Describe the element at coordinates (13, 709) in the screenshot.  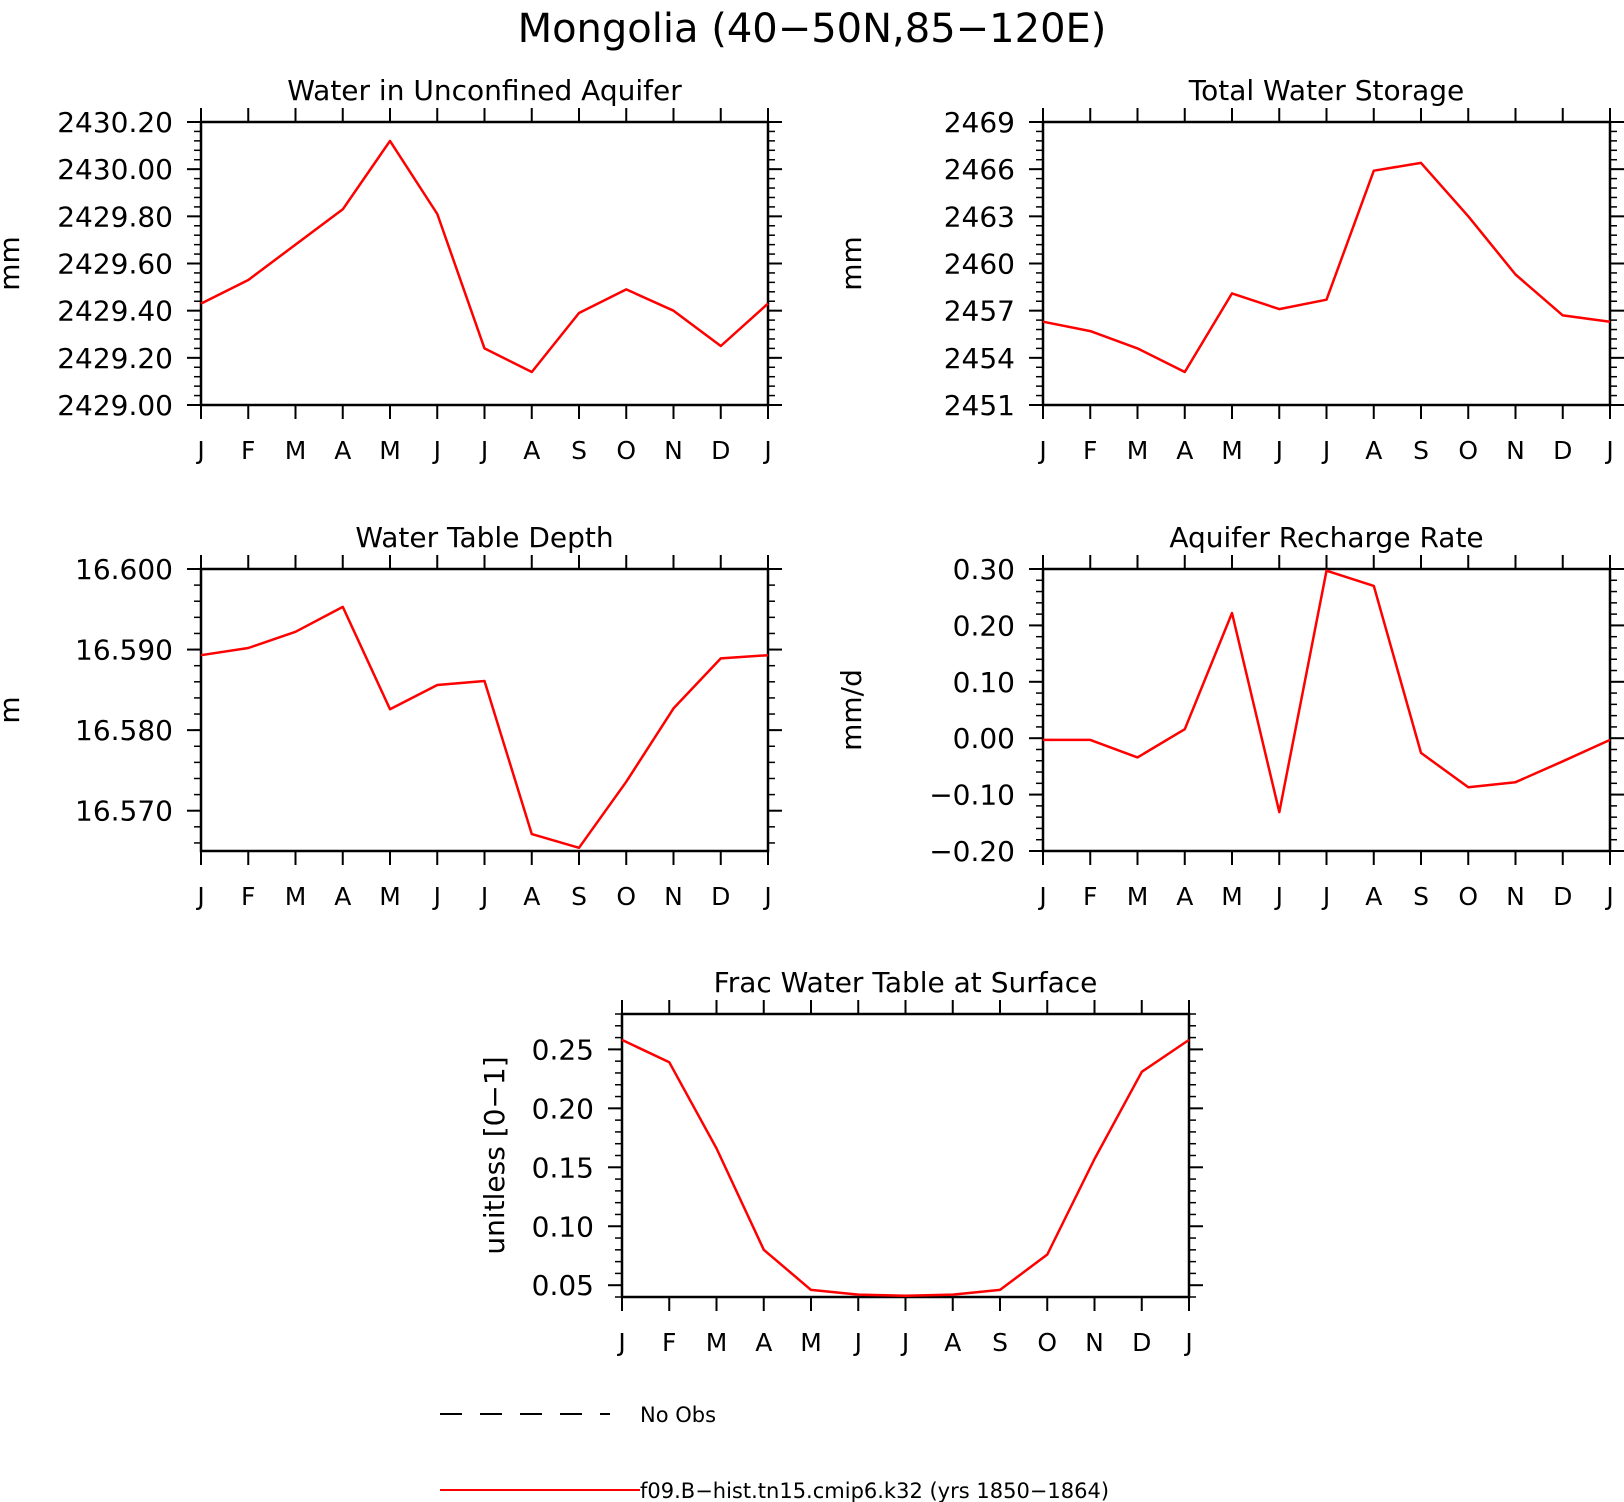
I see `y-axis-label: m` at that location.